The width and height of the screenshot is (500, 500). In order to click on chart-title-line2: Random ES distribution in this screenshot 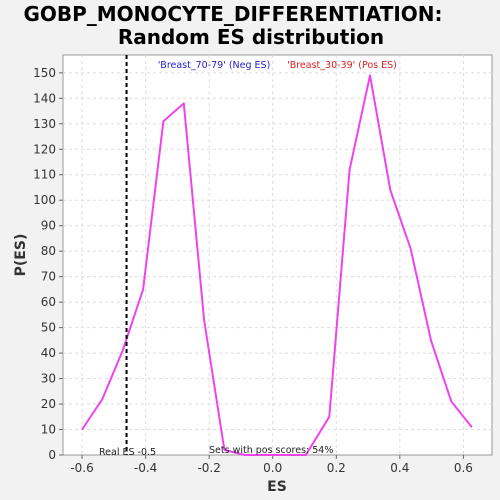, I will do `click(251, 37)`.